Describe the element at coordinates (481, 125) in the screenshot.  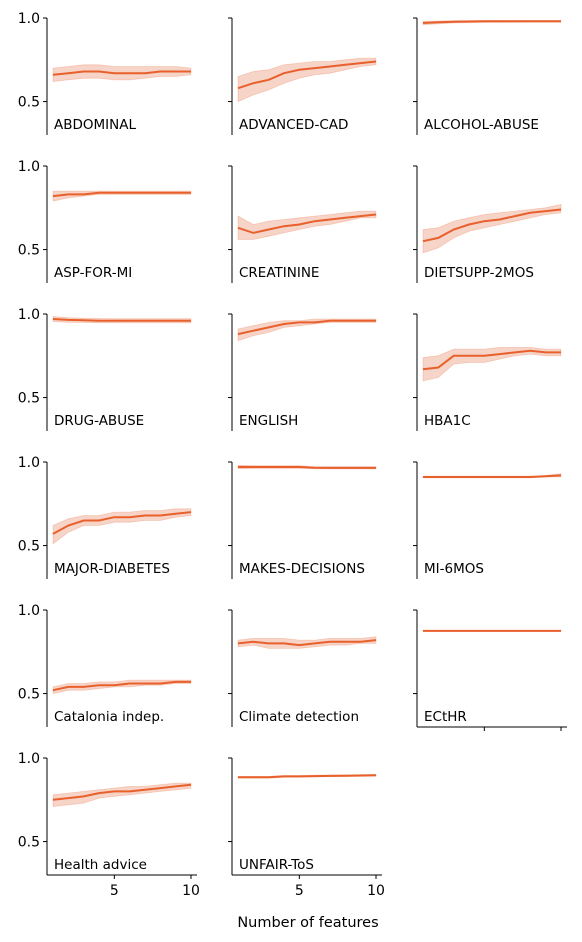
I see `panel-3-label: ALCOHOL-ABUSE` at that location.